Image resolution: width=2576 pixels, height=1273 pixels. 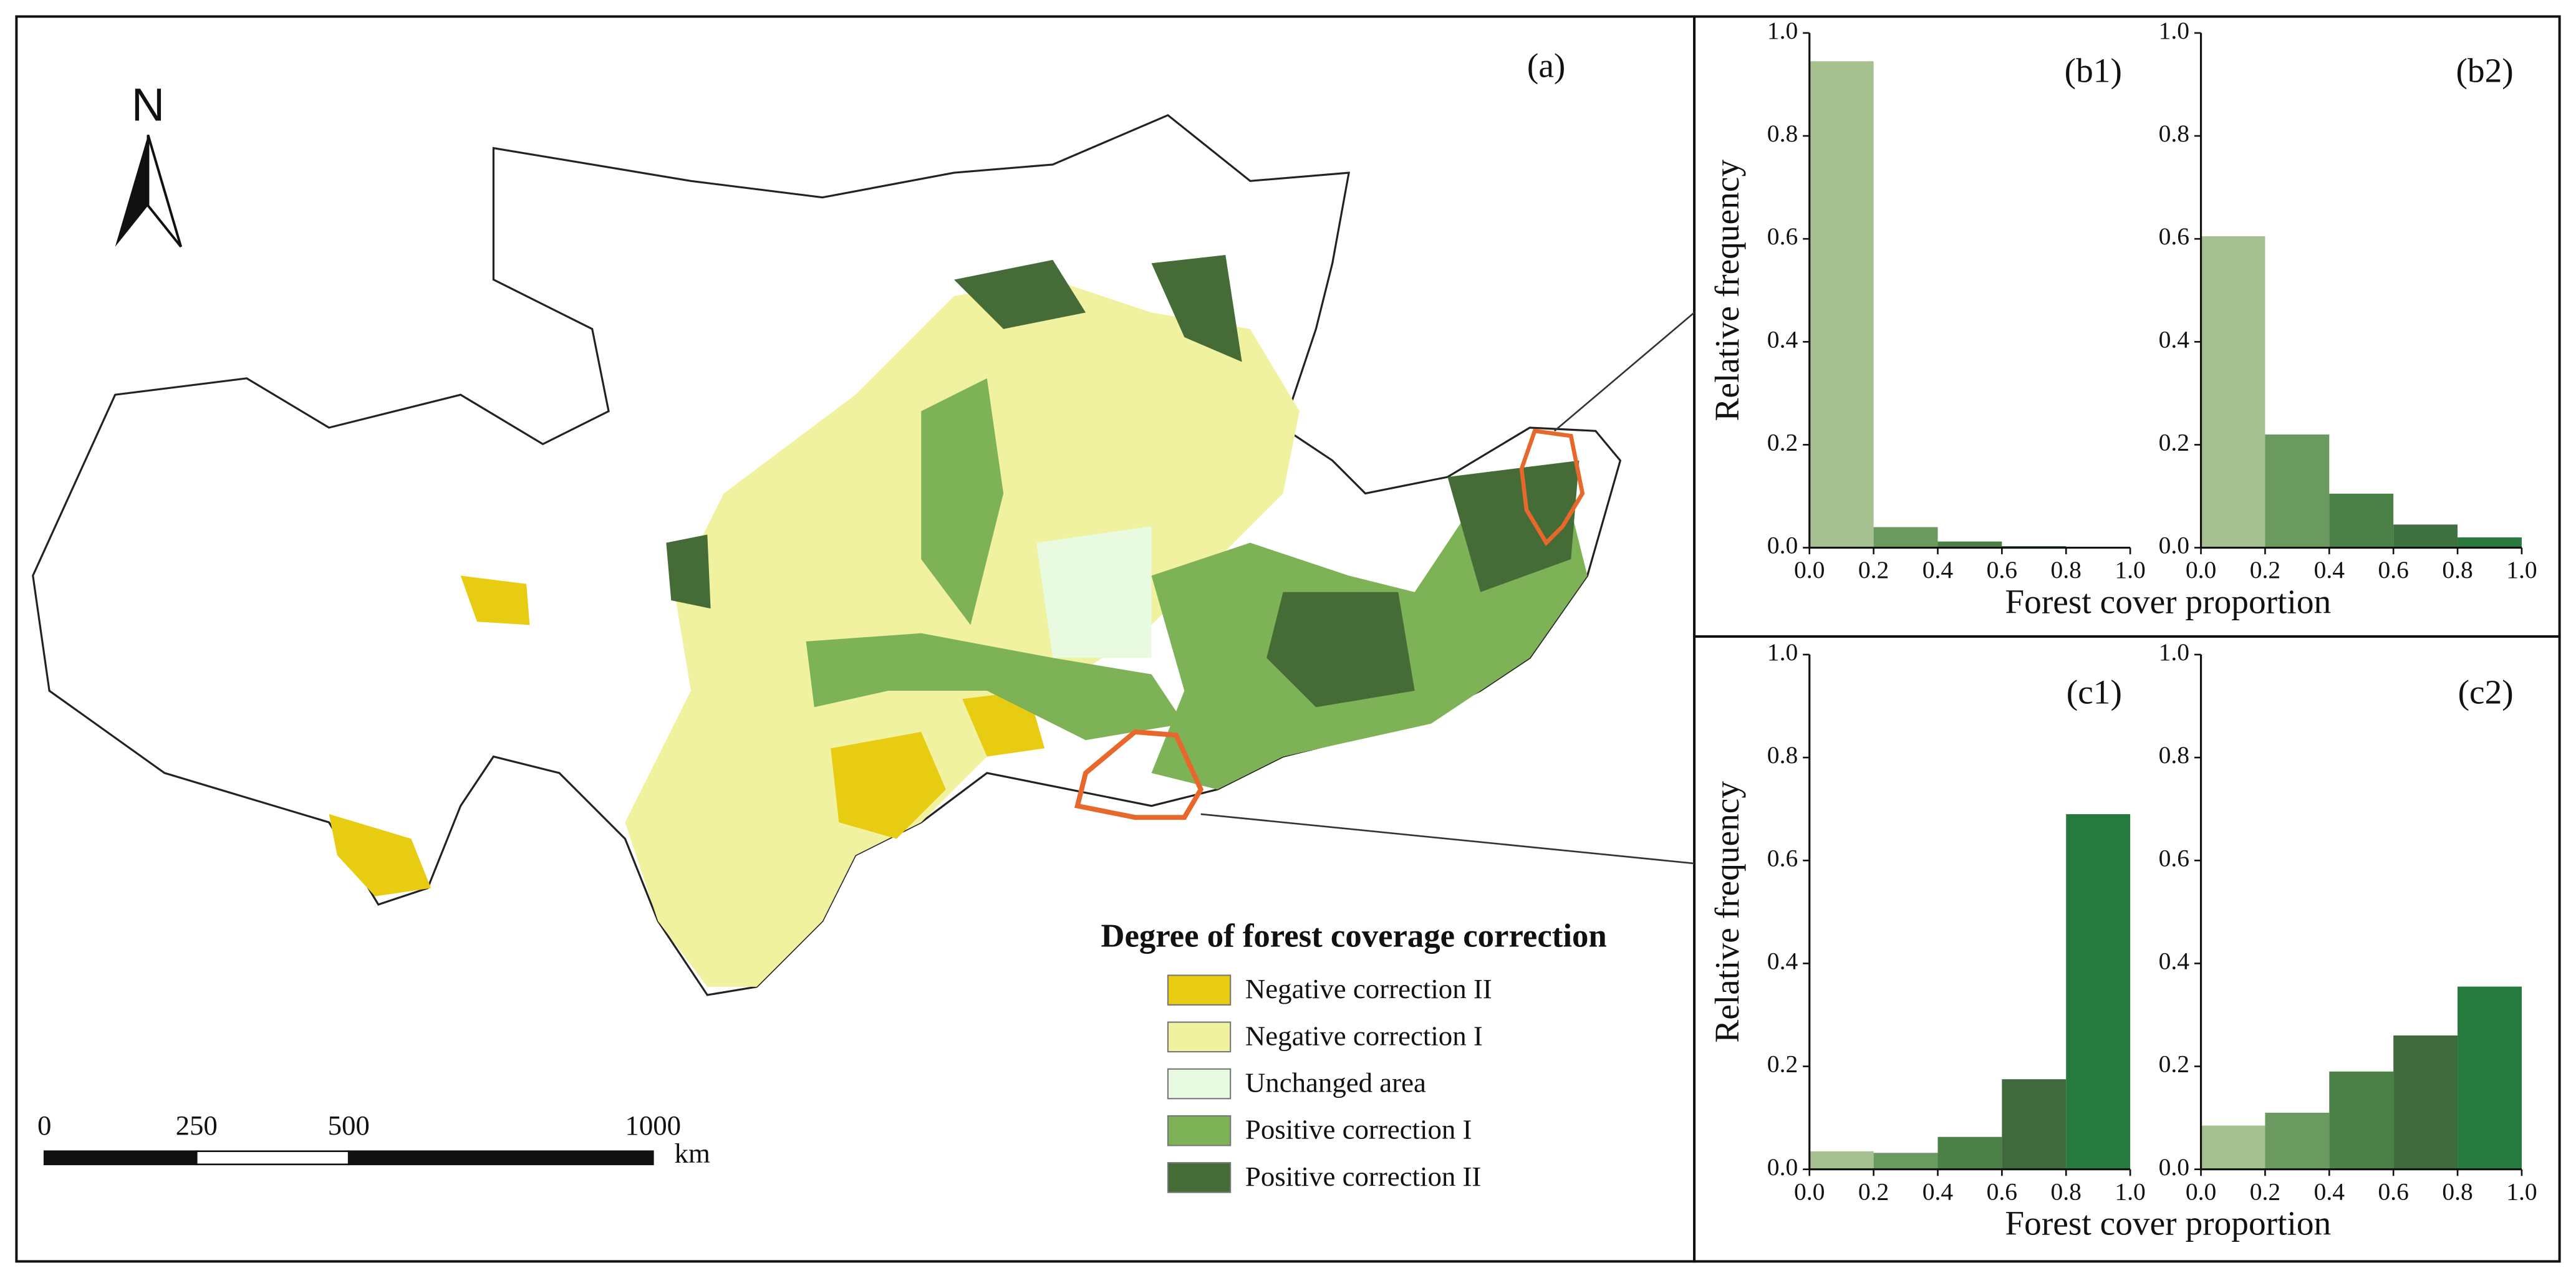 What do you see at coordinates (1368, 988) in the screenshot?
I see `legend-label: Negative correction II` at bounding box center [1368, 988].